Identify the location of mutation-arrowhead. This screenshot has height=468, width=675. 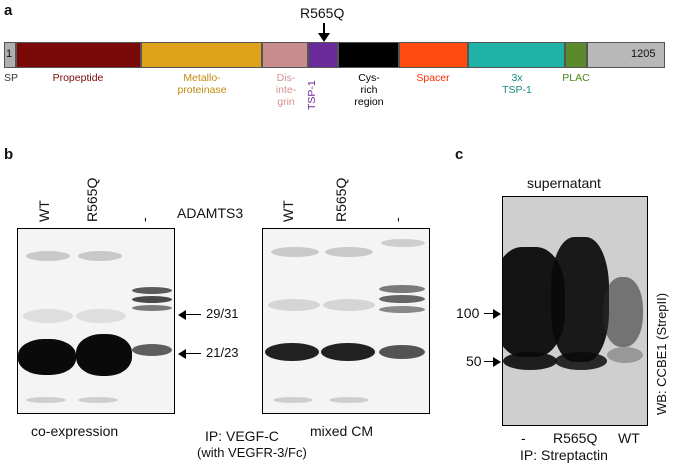
(324, 37).